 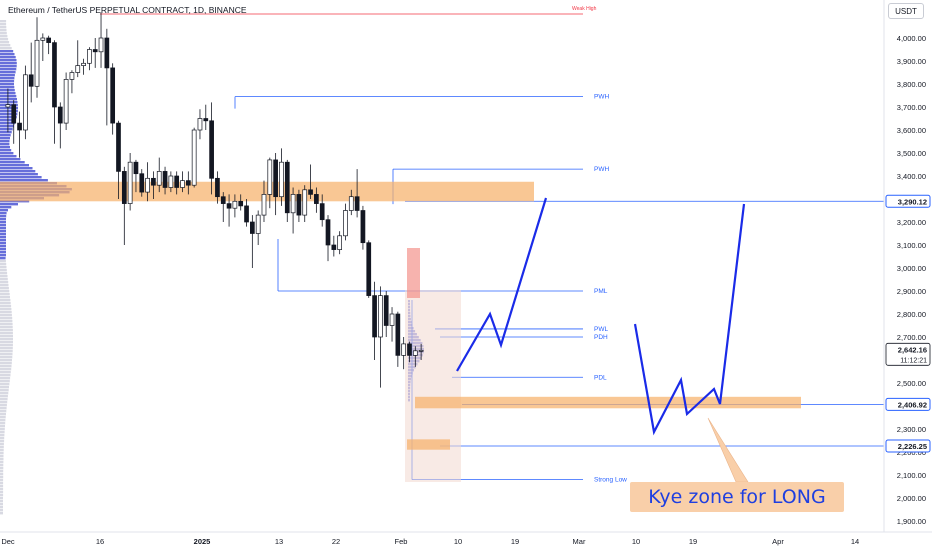 I want to click on price-tag-value: 3,290.12, so click(x=912, y=201).